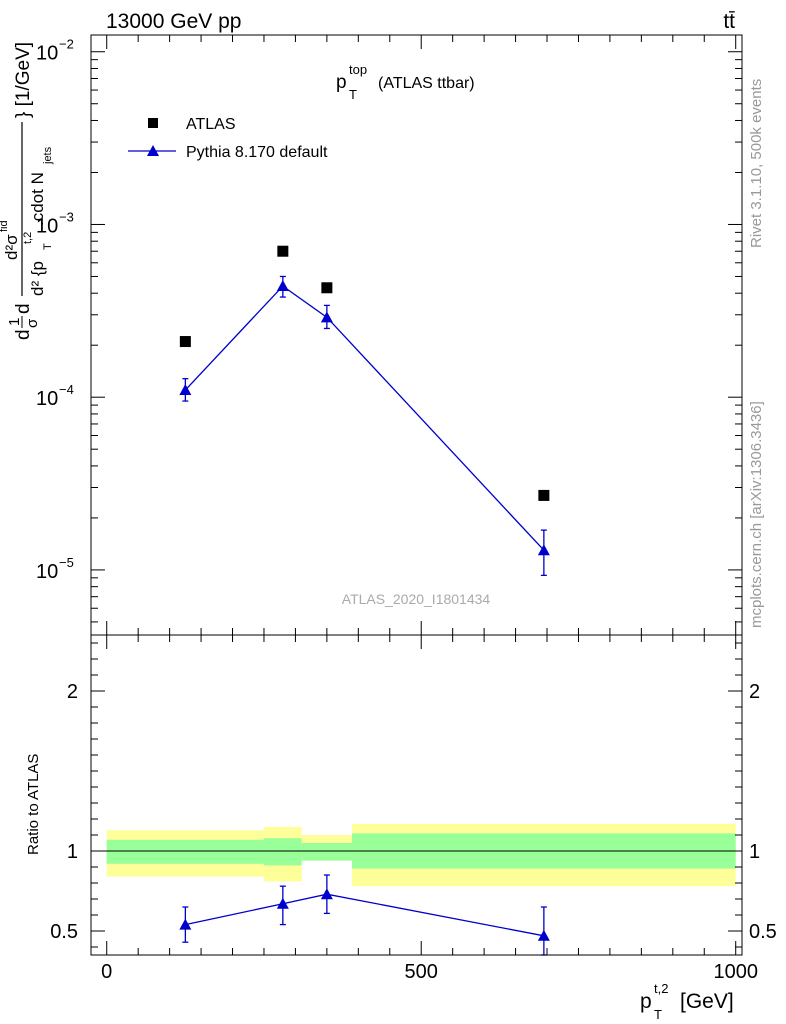 The width and height of the screenshot is (786, 1024). I want to click on plot-title-sub: T, so click(353, 94).